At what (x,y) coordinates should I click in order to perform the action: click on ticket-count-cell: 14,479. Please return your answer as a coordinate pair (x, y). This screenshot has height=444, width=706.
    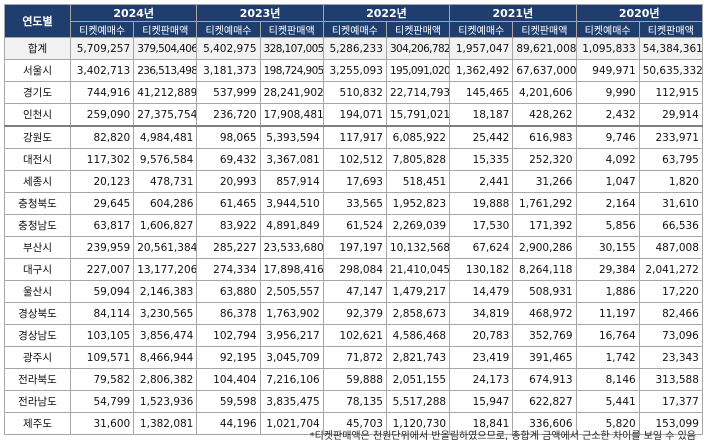
    Looking at the image, I should click on (481, 291).